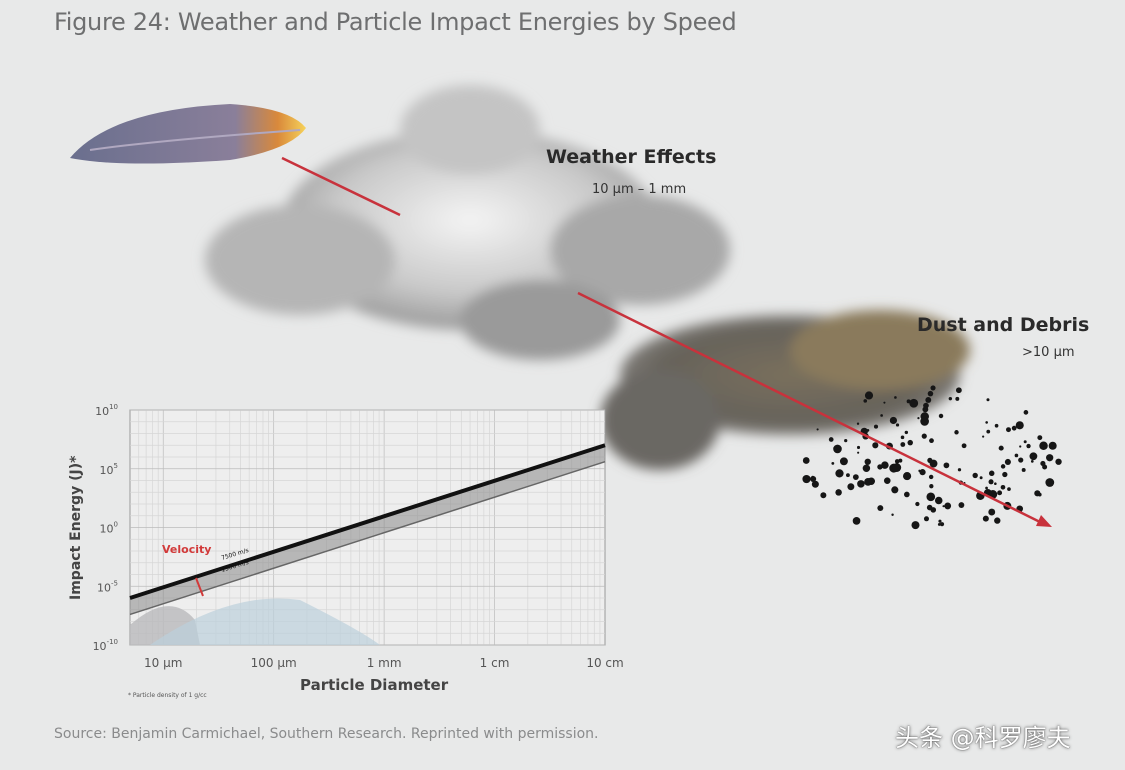 The image size is (1125, 770). What do you see at coordinates (274, 663) in the screenshot?
I see `x-tick-label: 100 µm` at bounding box center [274, 663].